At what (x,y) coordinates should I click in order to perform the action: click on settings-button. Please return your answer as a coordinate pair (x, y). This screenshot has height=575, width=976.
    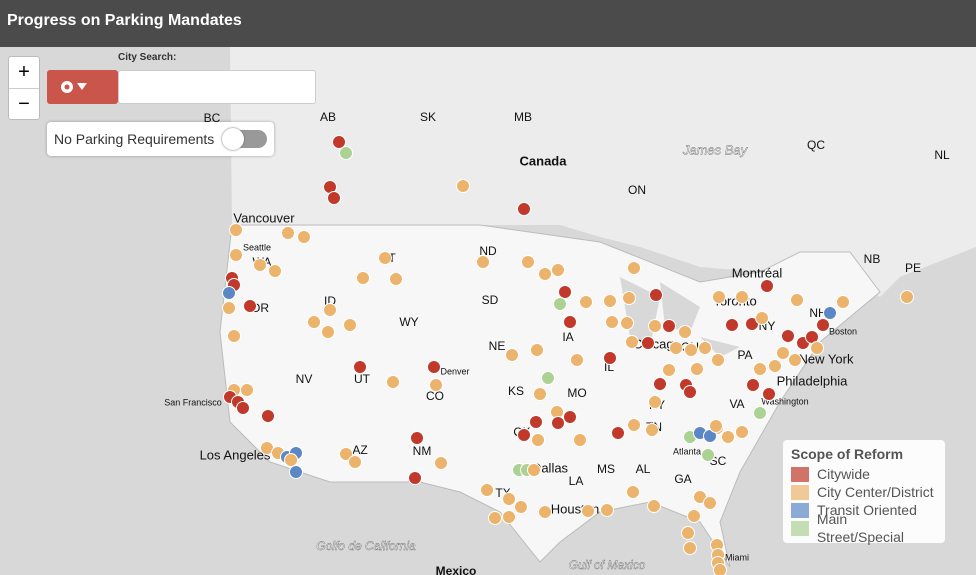
    Looking at the image, I should click on (82, 87).